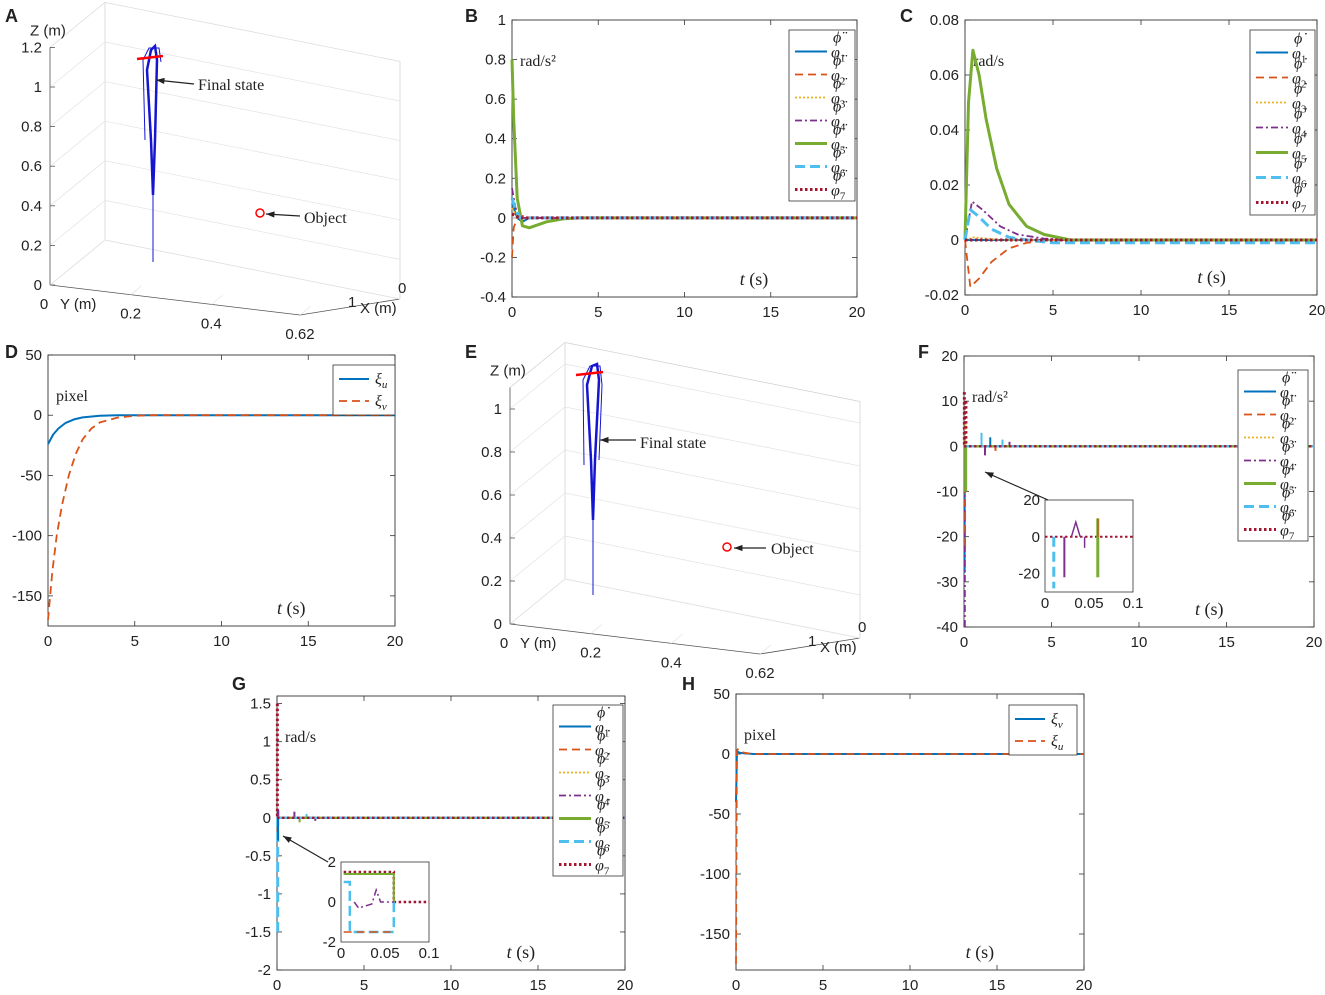 The image size is (1325, 995). What do you see at coordinates (329, 942) in the screenshot?
I see `inset-y-tick: -2` at bounding box center [329, 942].